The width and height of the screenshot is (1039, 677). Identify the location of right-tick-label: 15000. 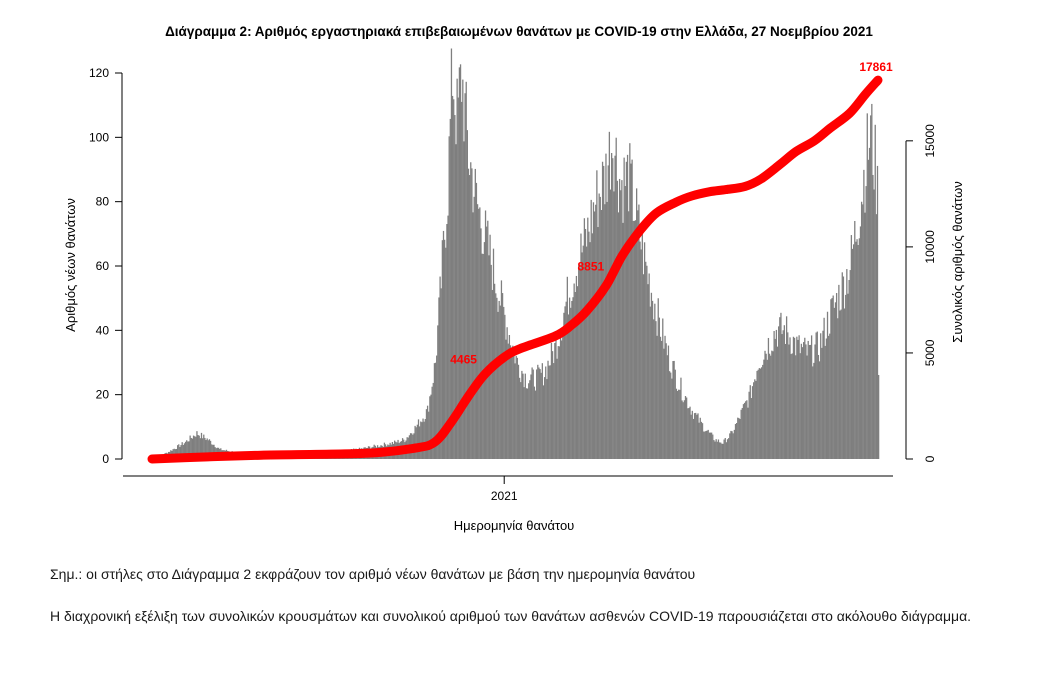
(930, 141).